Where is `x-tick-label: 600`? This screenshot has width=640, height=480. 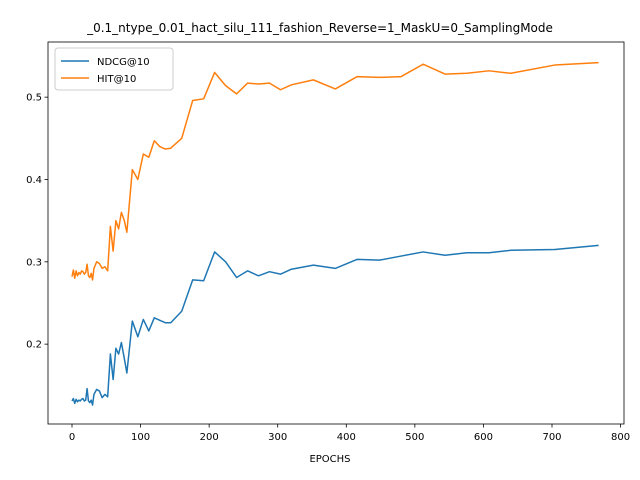 x-tick-label: 600 is located at coordinates (483, 437).